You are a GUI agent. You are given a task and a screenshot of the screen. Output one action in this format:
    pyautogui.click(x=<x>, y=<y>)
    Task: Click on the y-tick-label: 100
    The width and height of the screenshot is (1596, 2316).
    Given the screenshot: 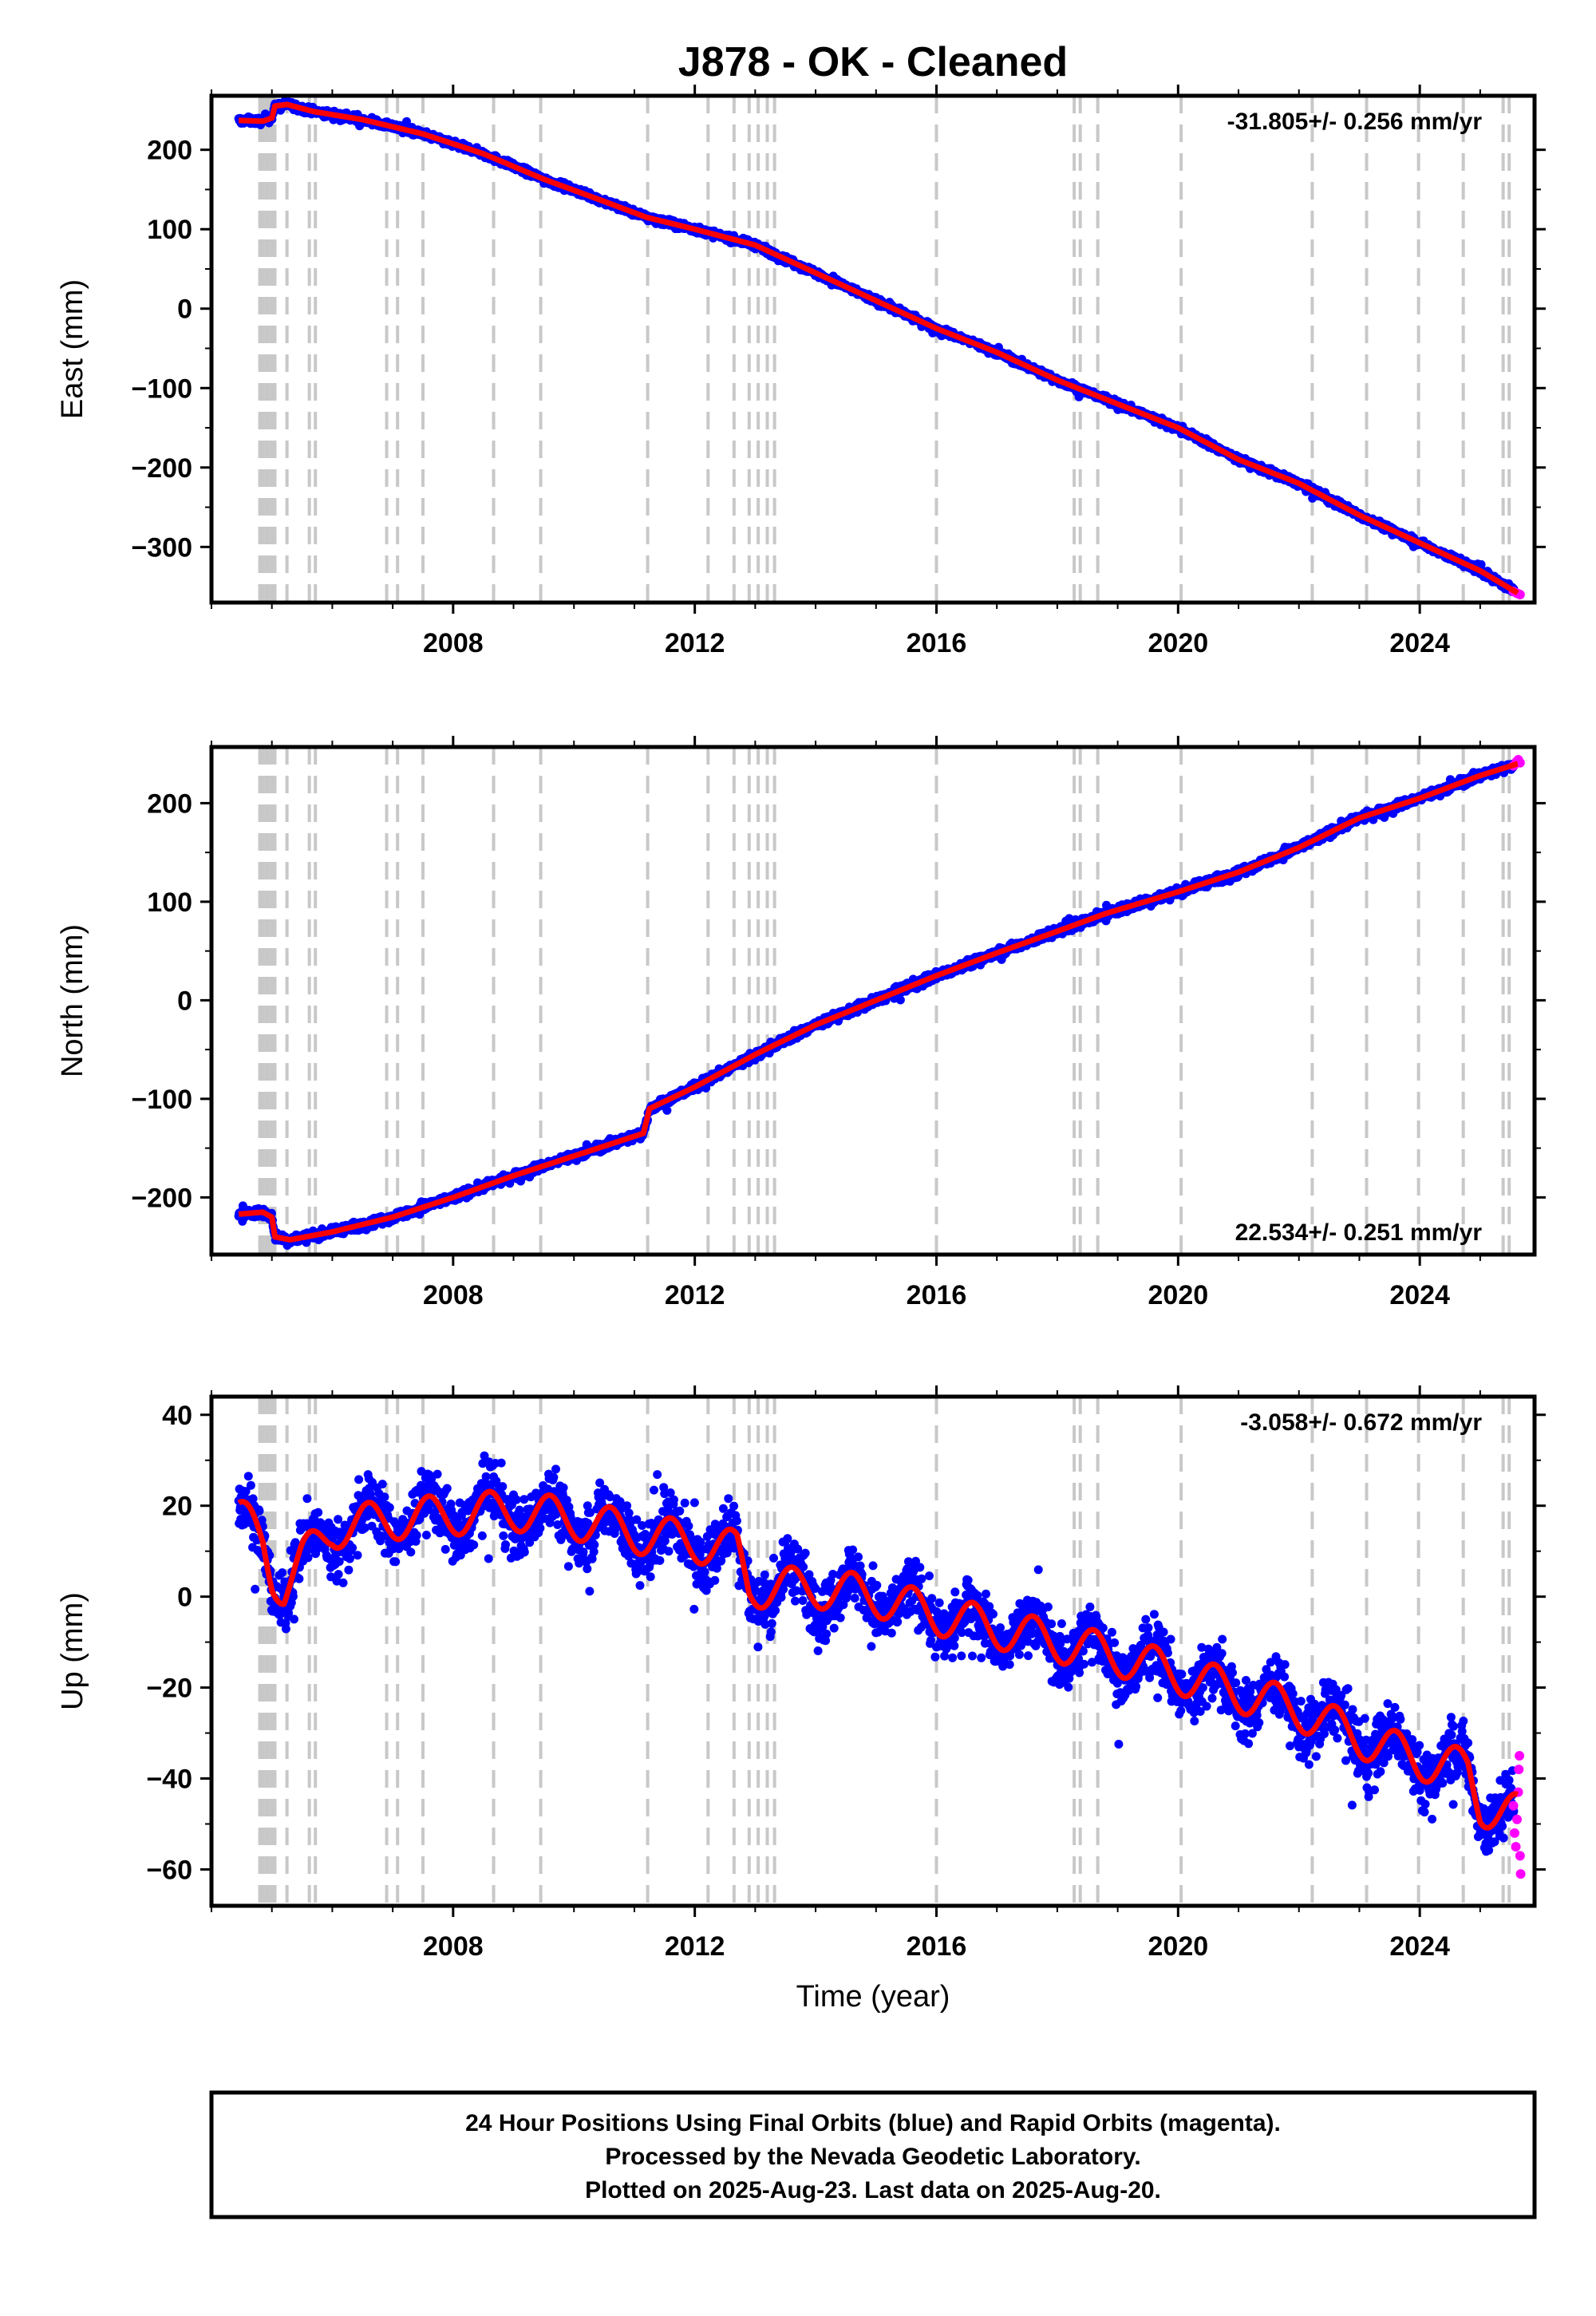 What is the action you would take?
    pyautogui.click(x=169, y=230)
    